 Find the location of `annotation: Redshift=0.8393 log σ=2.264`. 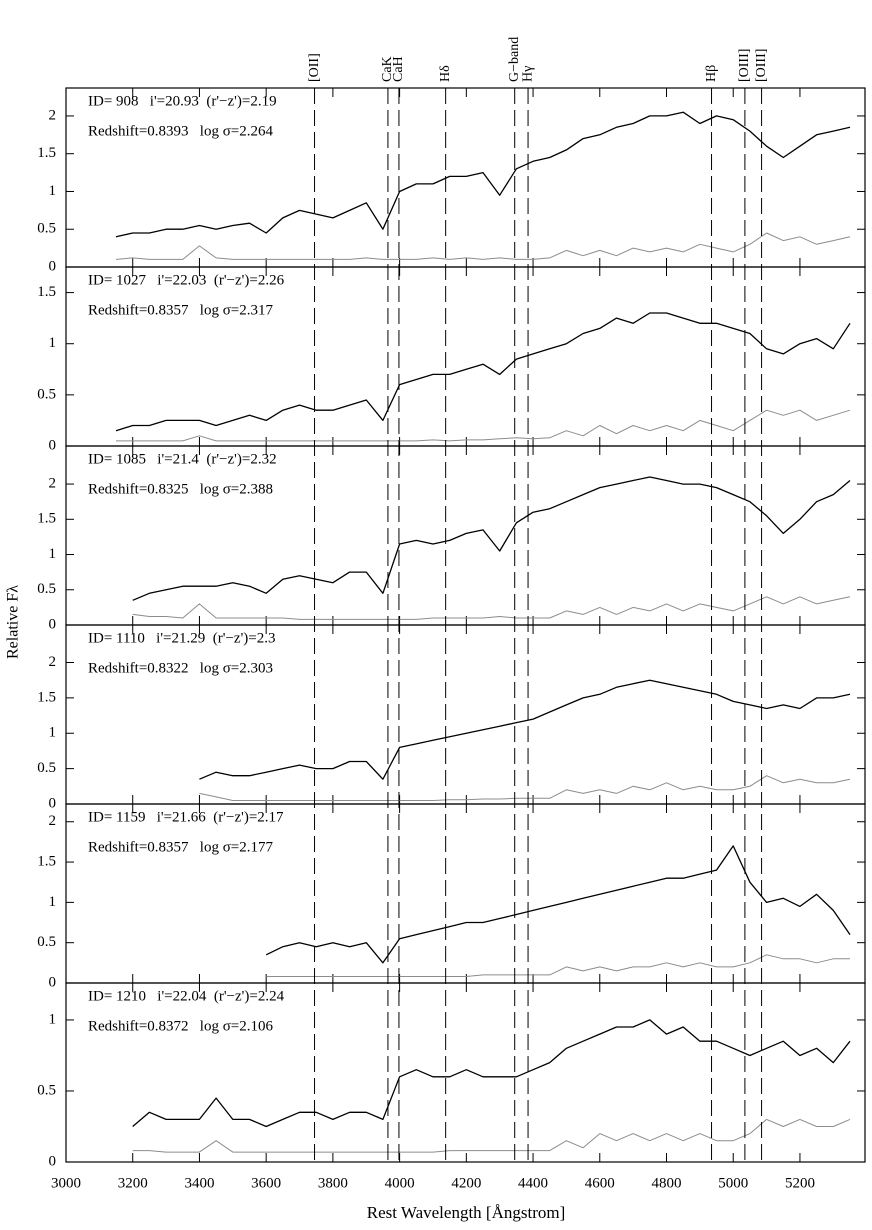

annotation: Redshift=0.8393 log σ=2.264 is located at coordinates (181, 131).